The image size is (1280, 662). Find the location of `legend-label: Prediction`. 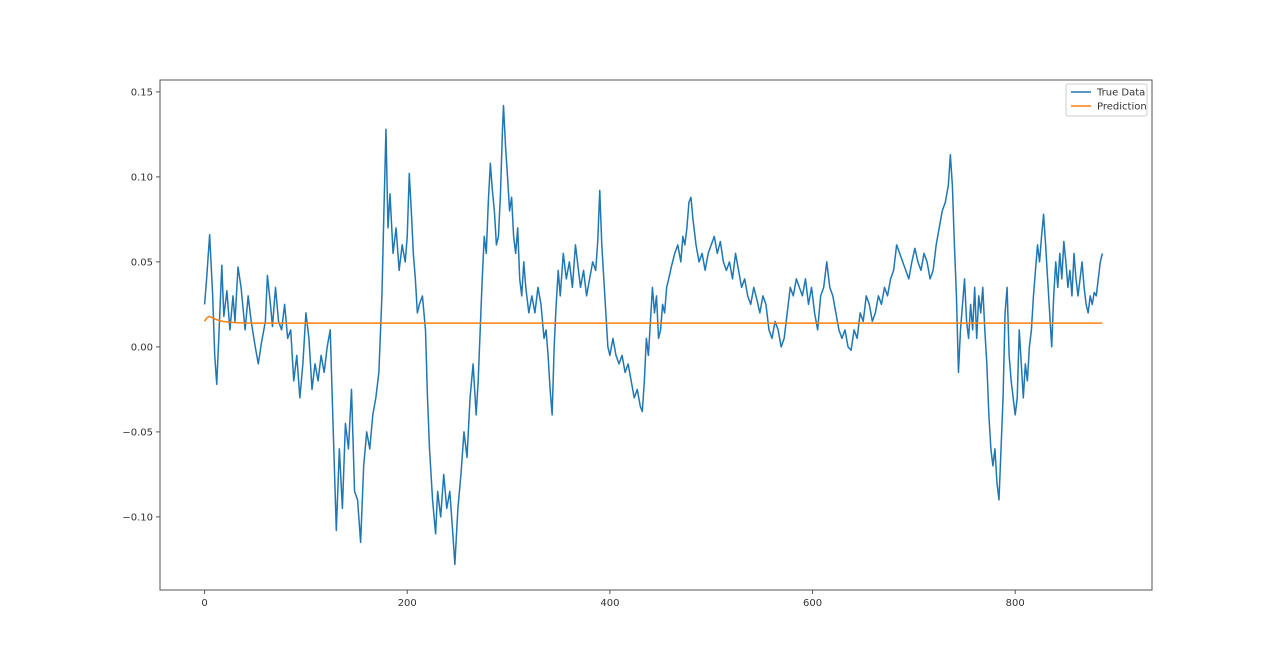

legend-label: Prediction is located at coordinates (1122, 107).